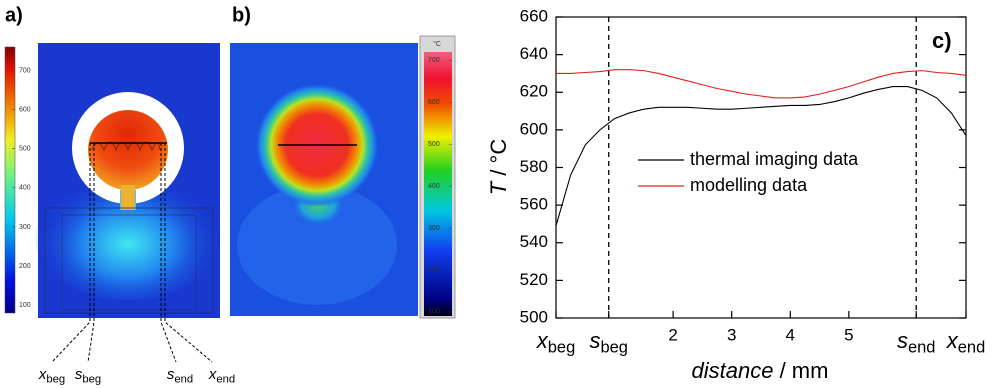  What do you see at coordinates (774, 159) in the screenshot?
I see `legend-label: thermal imaging data` at bounding box center [774, 159].